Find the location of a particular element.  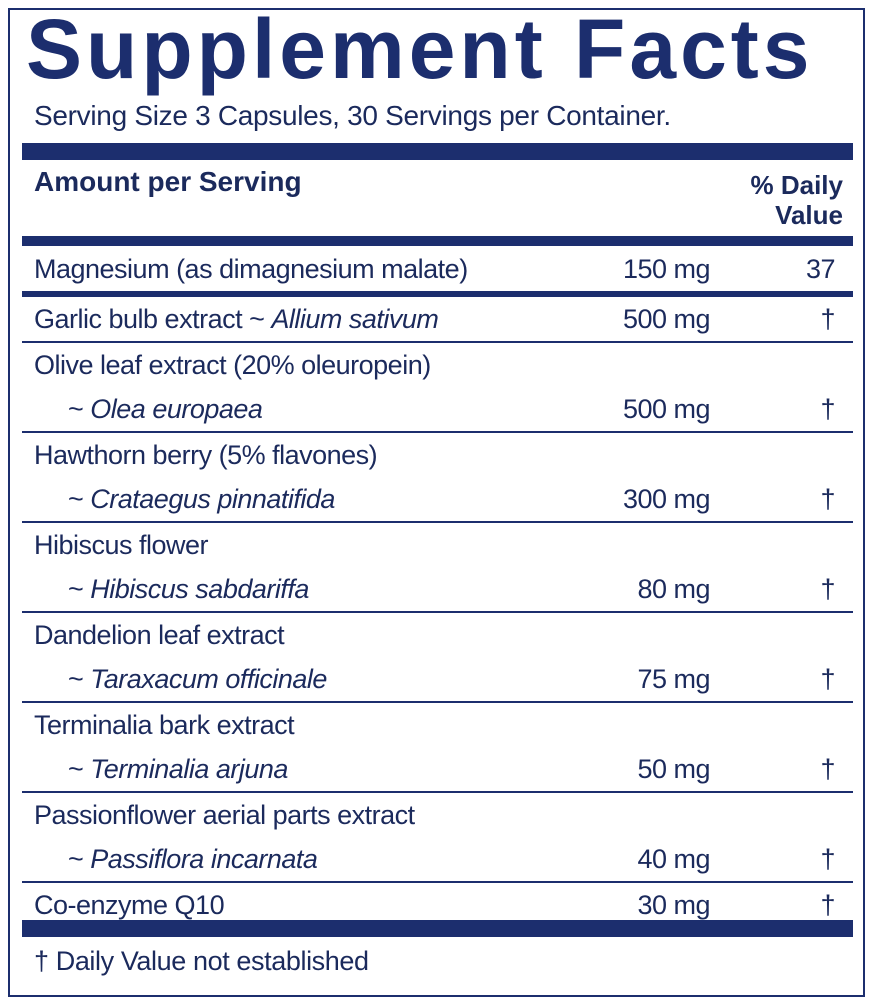

thick-divider is located at coordinates (437, 151).